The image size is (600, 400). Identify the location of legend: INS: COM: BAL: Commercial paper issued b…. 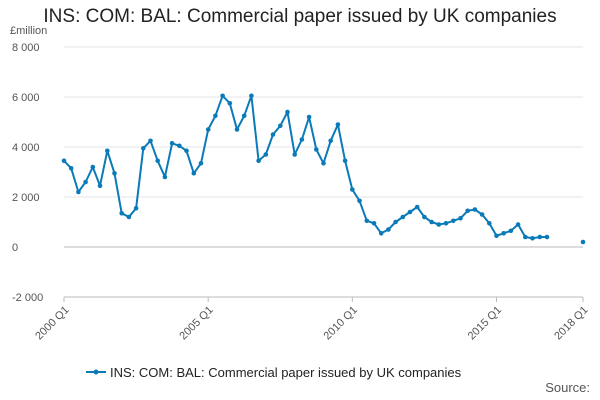
(274, 372).